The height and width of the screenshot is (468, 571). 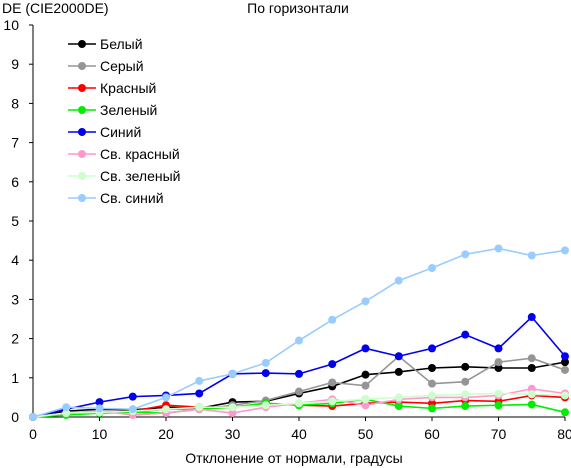 What do you see at coordinates (499, 434) in the screenshot?
I see `x-tick-label: 70` at bounding box center [499, 434].